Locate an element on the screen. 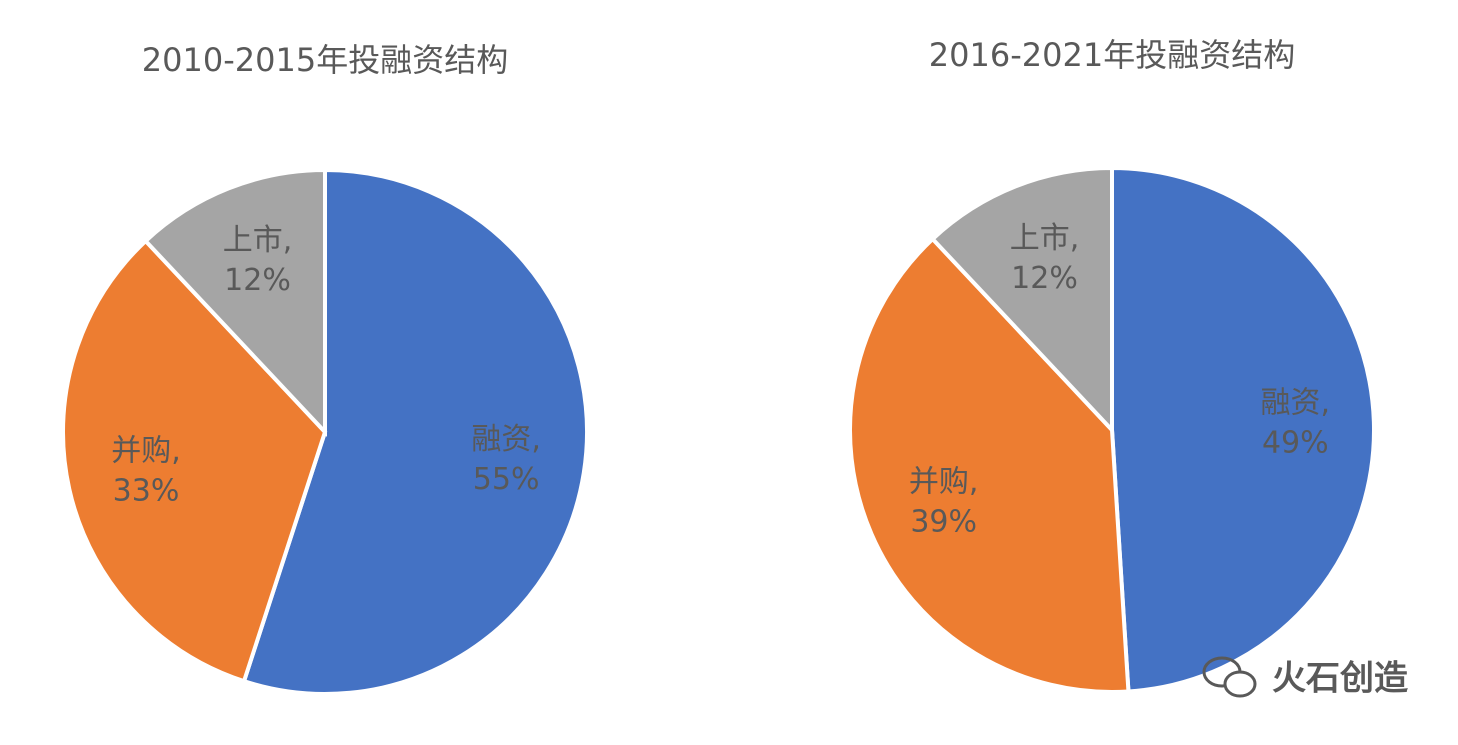 This screenshot has width=1458, height=745. watermark: 火石创造 is located at coordinates (1340, 679).